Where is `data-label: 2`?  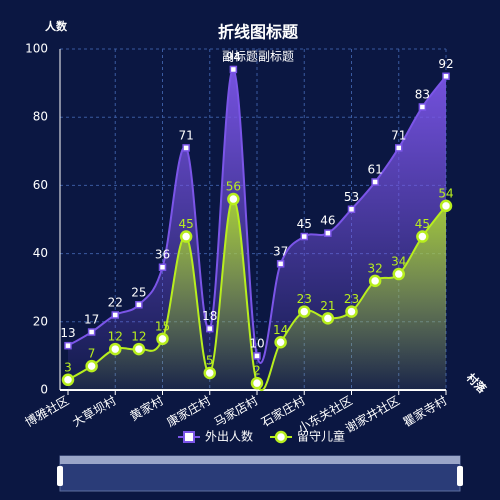 data-label: 2 is located at coordinates (257, 371).